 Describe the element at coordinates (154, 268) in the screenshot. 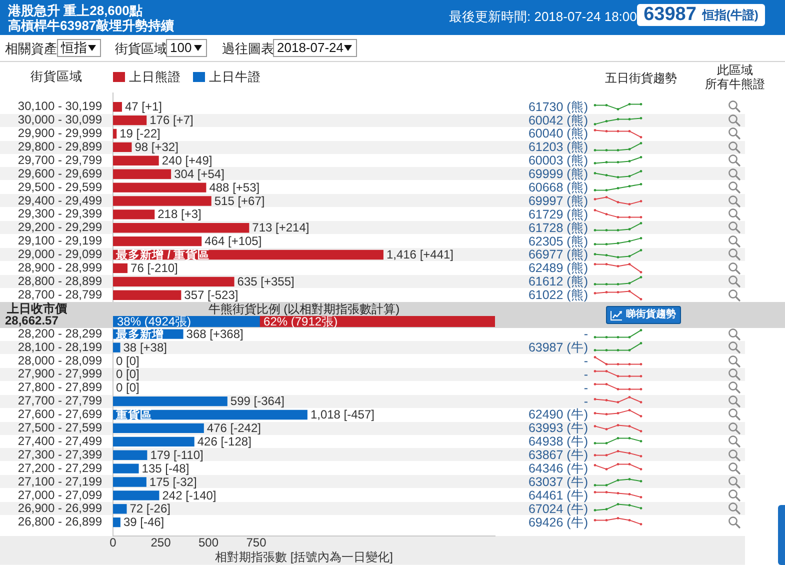

I see `data-label: 76 [-210]` at that location.